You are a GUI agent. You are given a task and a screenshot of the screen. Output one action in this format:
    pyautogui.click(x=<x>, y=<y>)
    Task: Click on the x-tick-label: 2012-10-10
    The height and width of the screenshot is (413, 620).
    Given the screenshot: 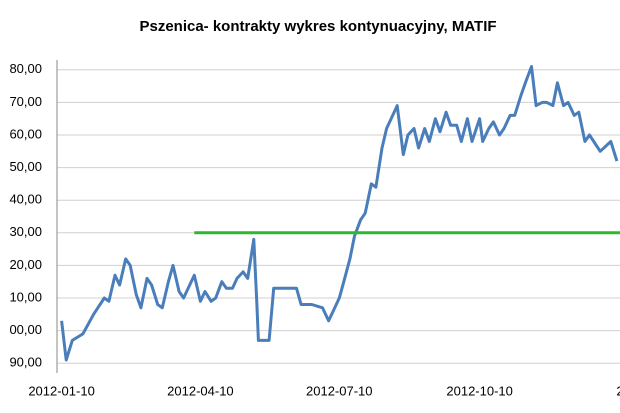 What is the action you would take?
    pyautogui.click(x=479, y=390)
    